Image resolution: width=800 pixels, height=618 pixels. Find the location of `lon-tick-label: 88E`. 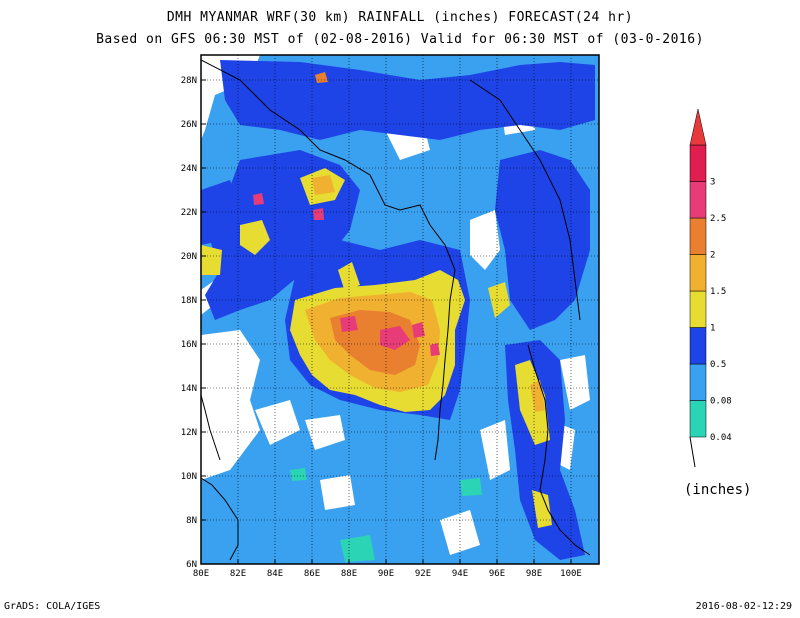

lon-tick-label: 88E is located at coordinates (349, 574).